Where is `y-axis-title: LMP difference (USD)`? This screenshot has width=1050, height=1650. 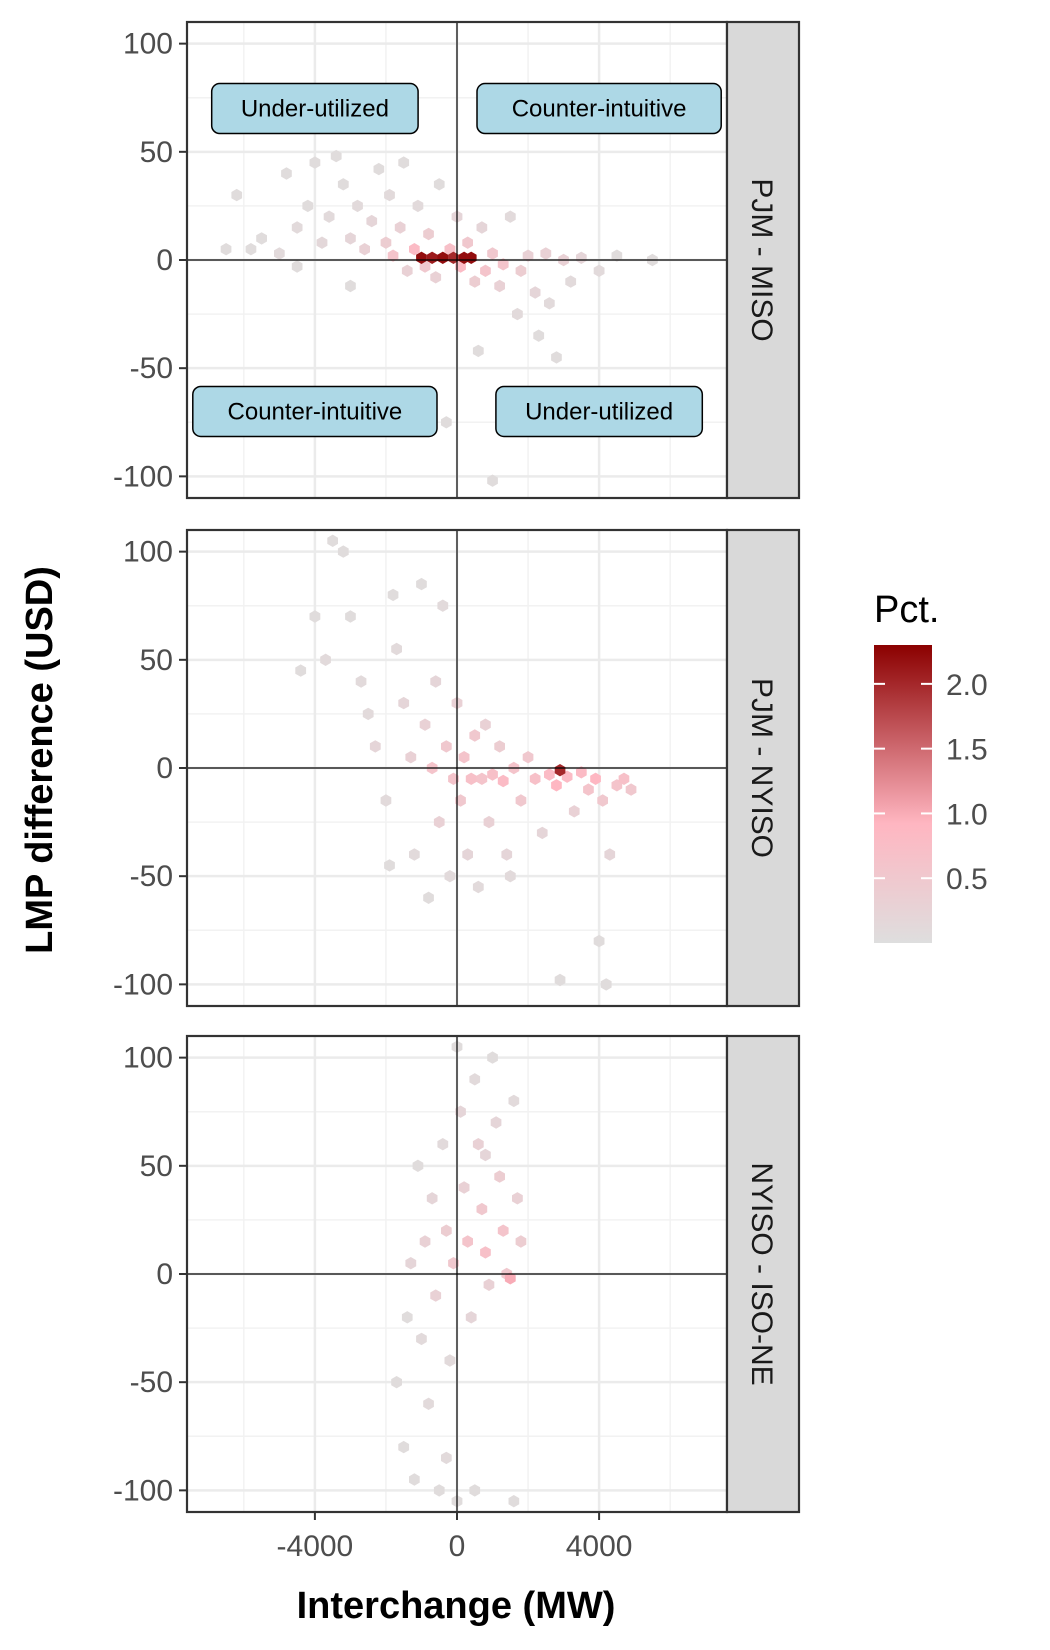
y-axis-title: LMP difference (USD) is located at coordinates (40, 760).